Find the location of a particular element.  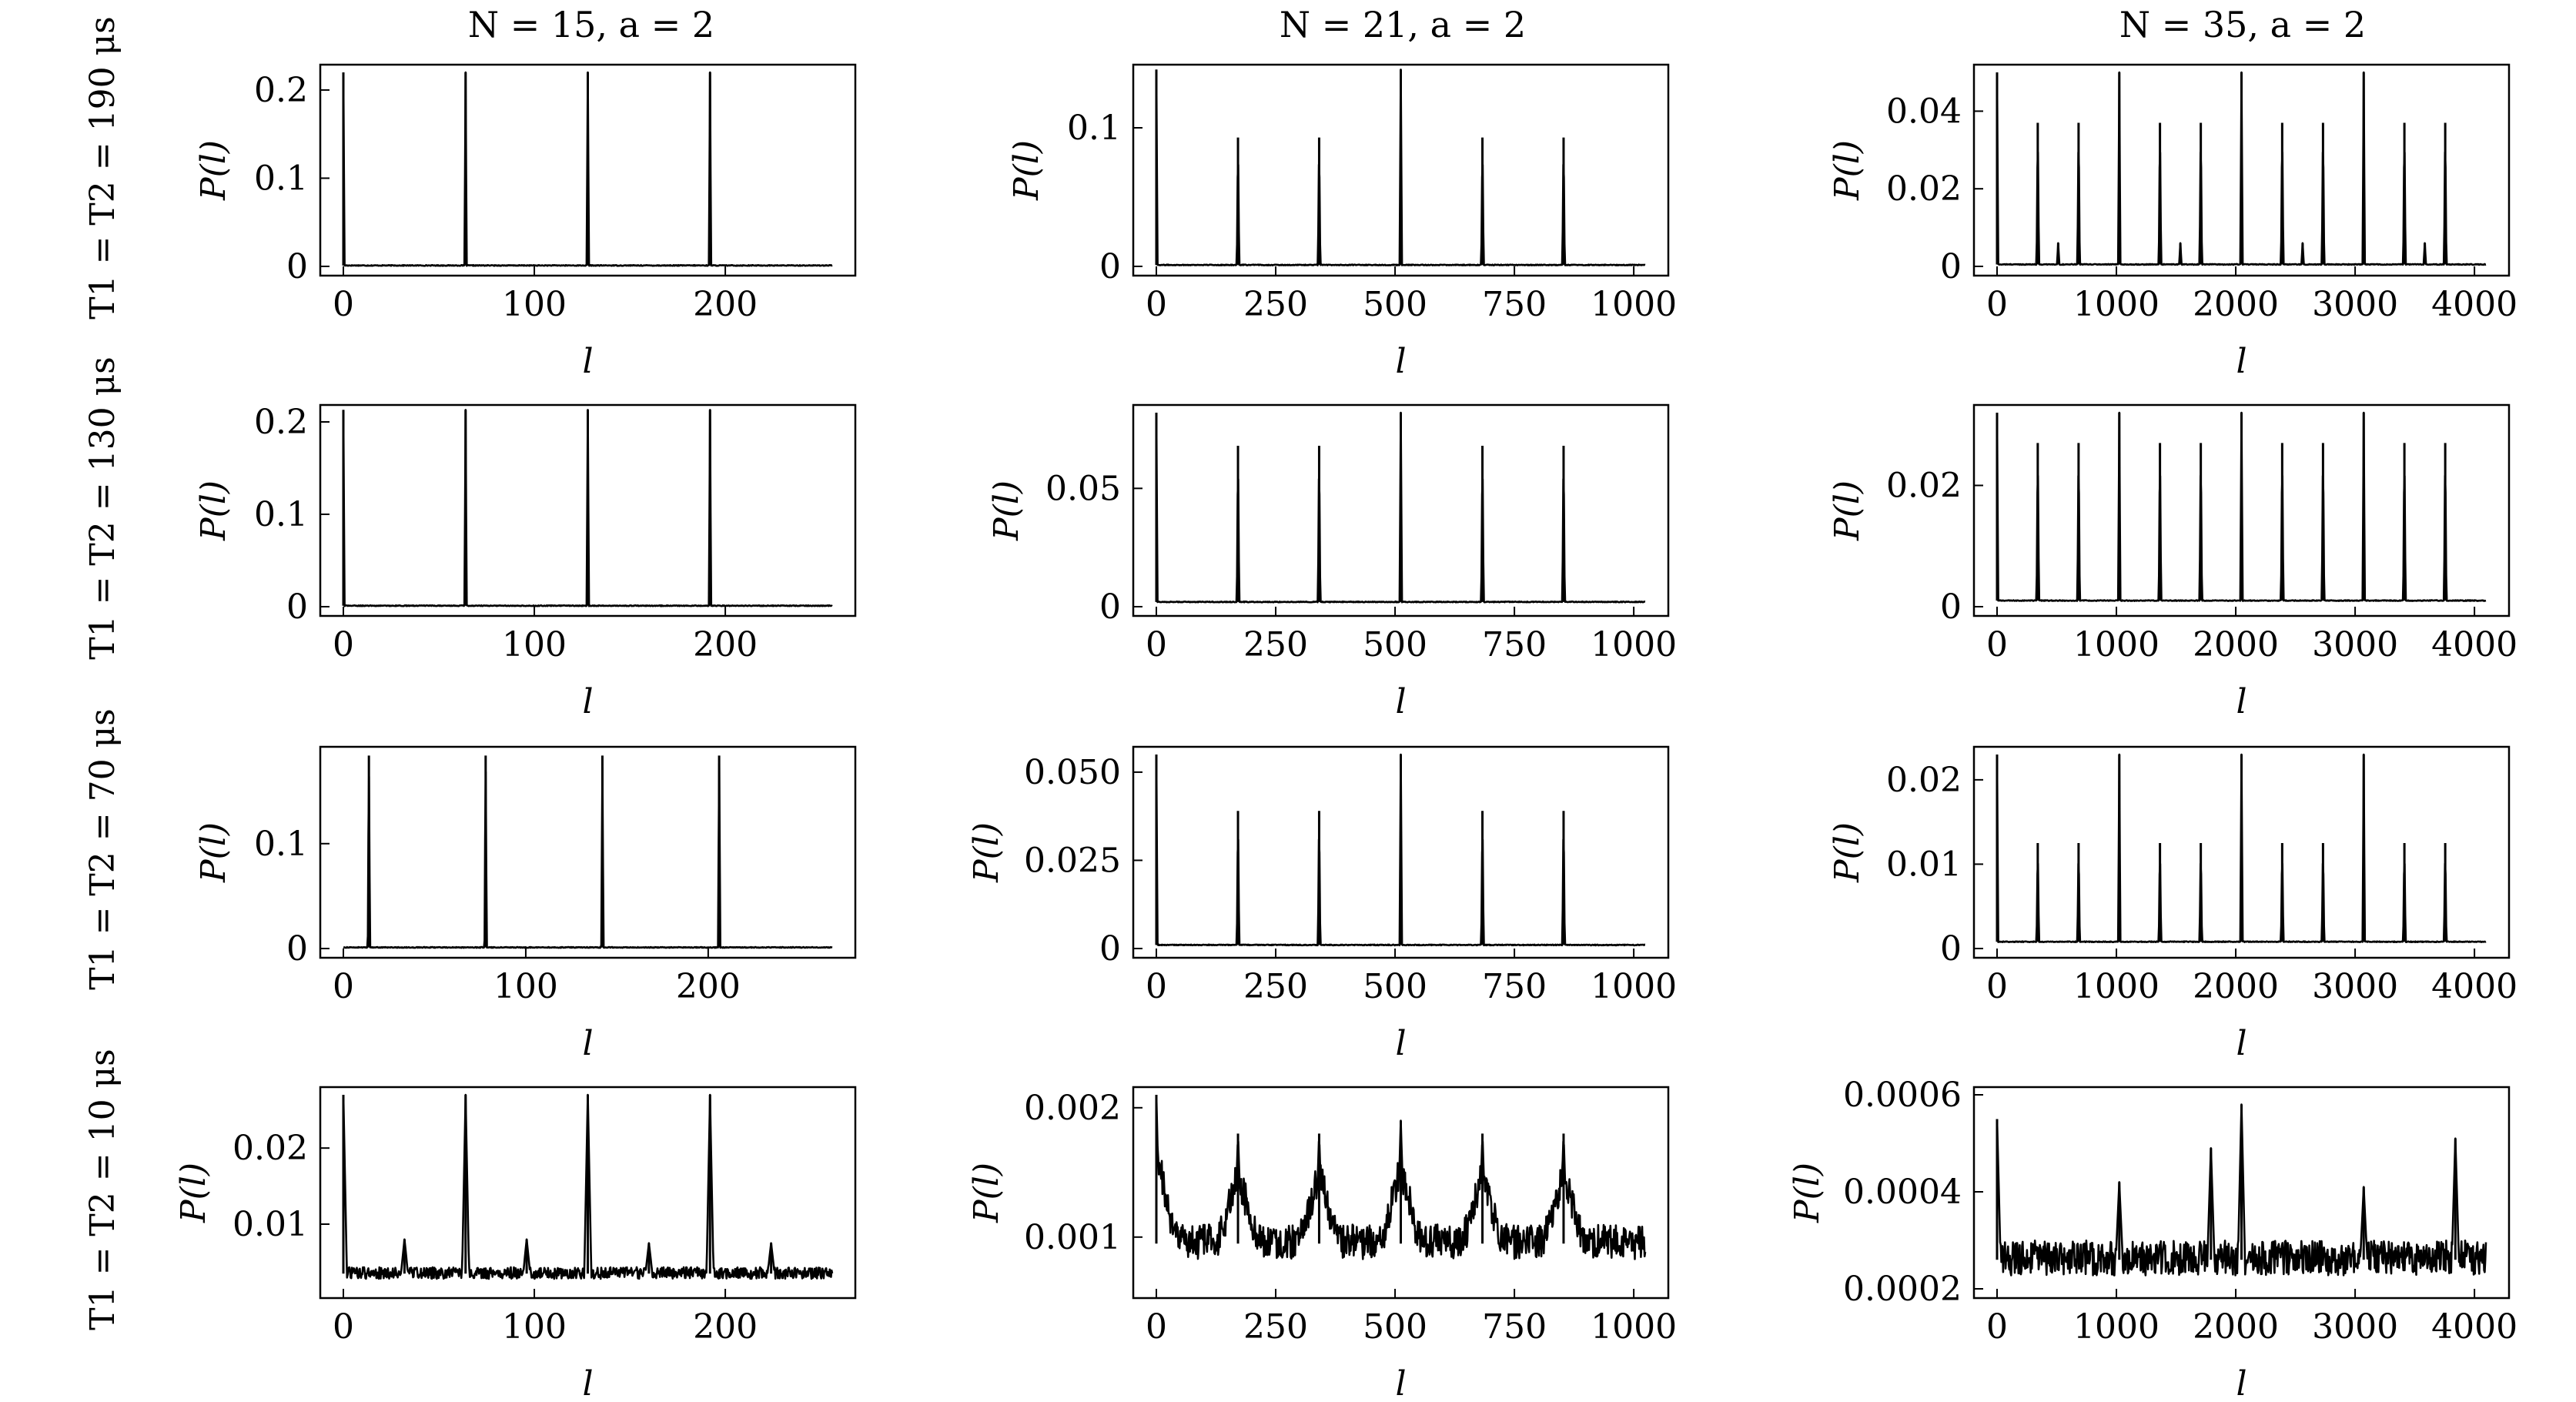

subplot-r1-c3: 0 1000 2000 3000 4000 0 0.02 0.04 l P(l) is located at coordinates (2172, 222).